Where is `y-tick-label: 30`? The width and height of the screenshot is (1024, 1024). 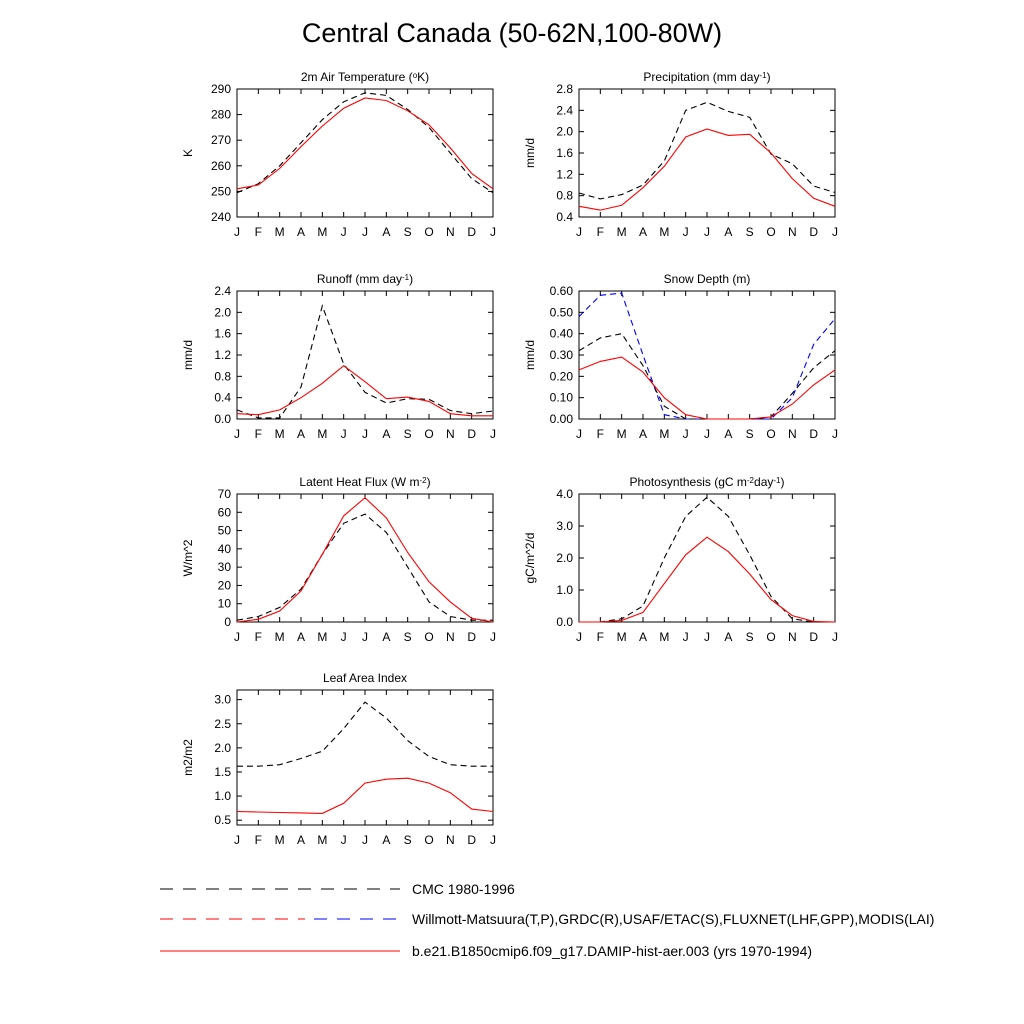
y-tick-label: 30 is located at coordinates (225, 567).